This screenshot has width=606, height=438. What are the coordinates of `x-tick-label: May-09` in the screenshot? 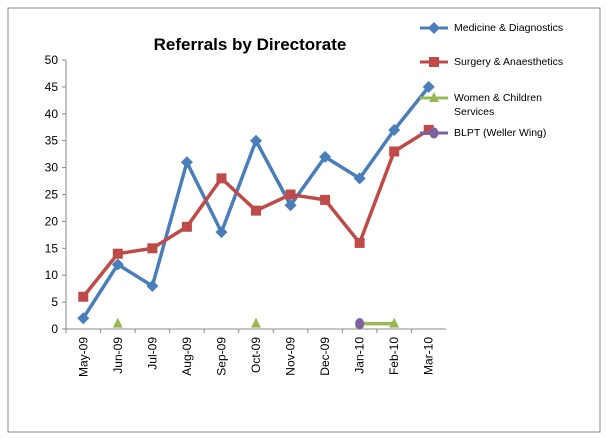 It's located at (83, 357).